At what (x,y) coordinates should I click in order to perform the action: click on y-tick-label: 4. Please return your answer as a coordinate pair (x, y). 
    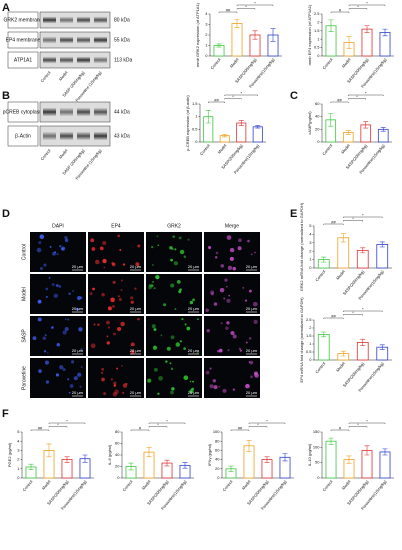
    Looking at the image, I should click on (206, 13).